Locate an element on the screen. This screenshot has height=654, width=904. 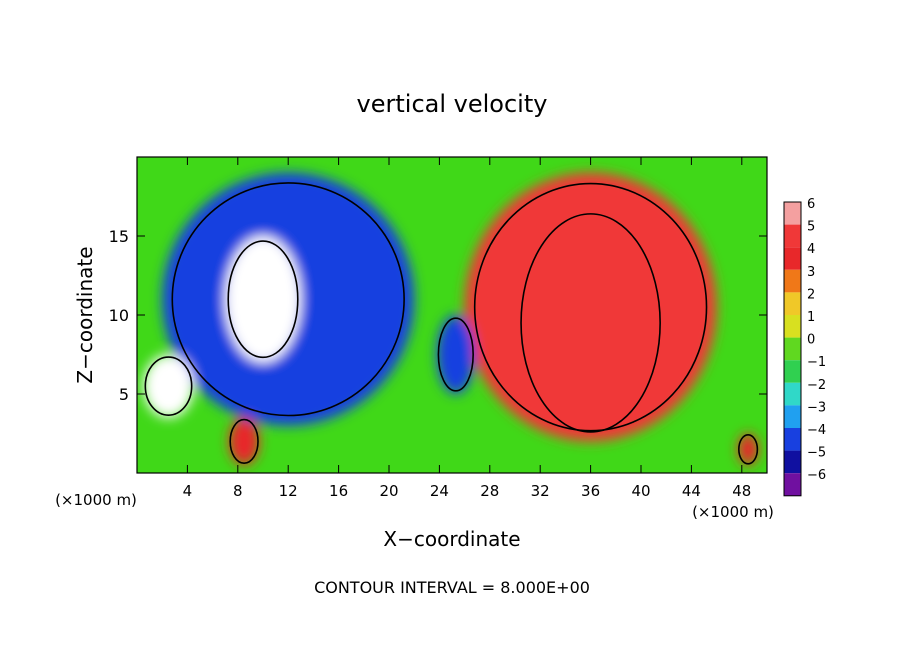
x-tick-label: 16 is located at coordinates (338, 491).